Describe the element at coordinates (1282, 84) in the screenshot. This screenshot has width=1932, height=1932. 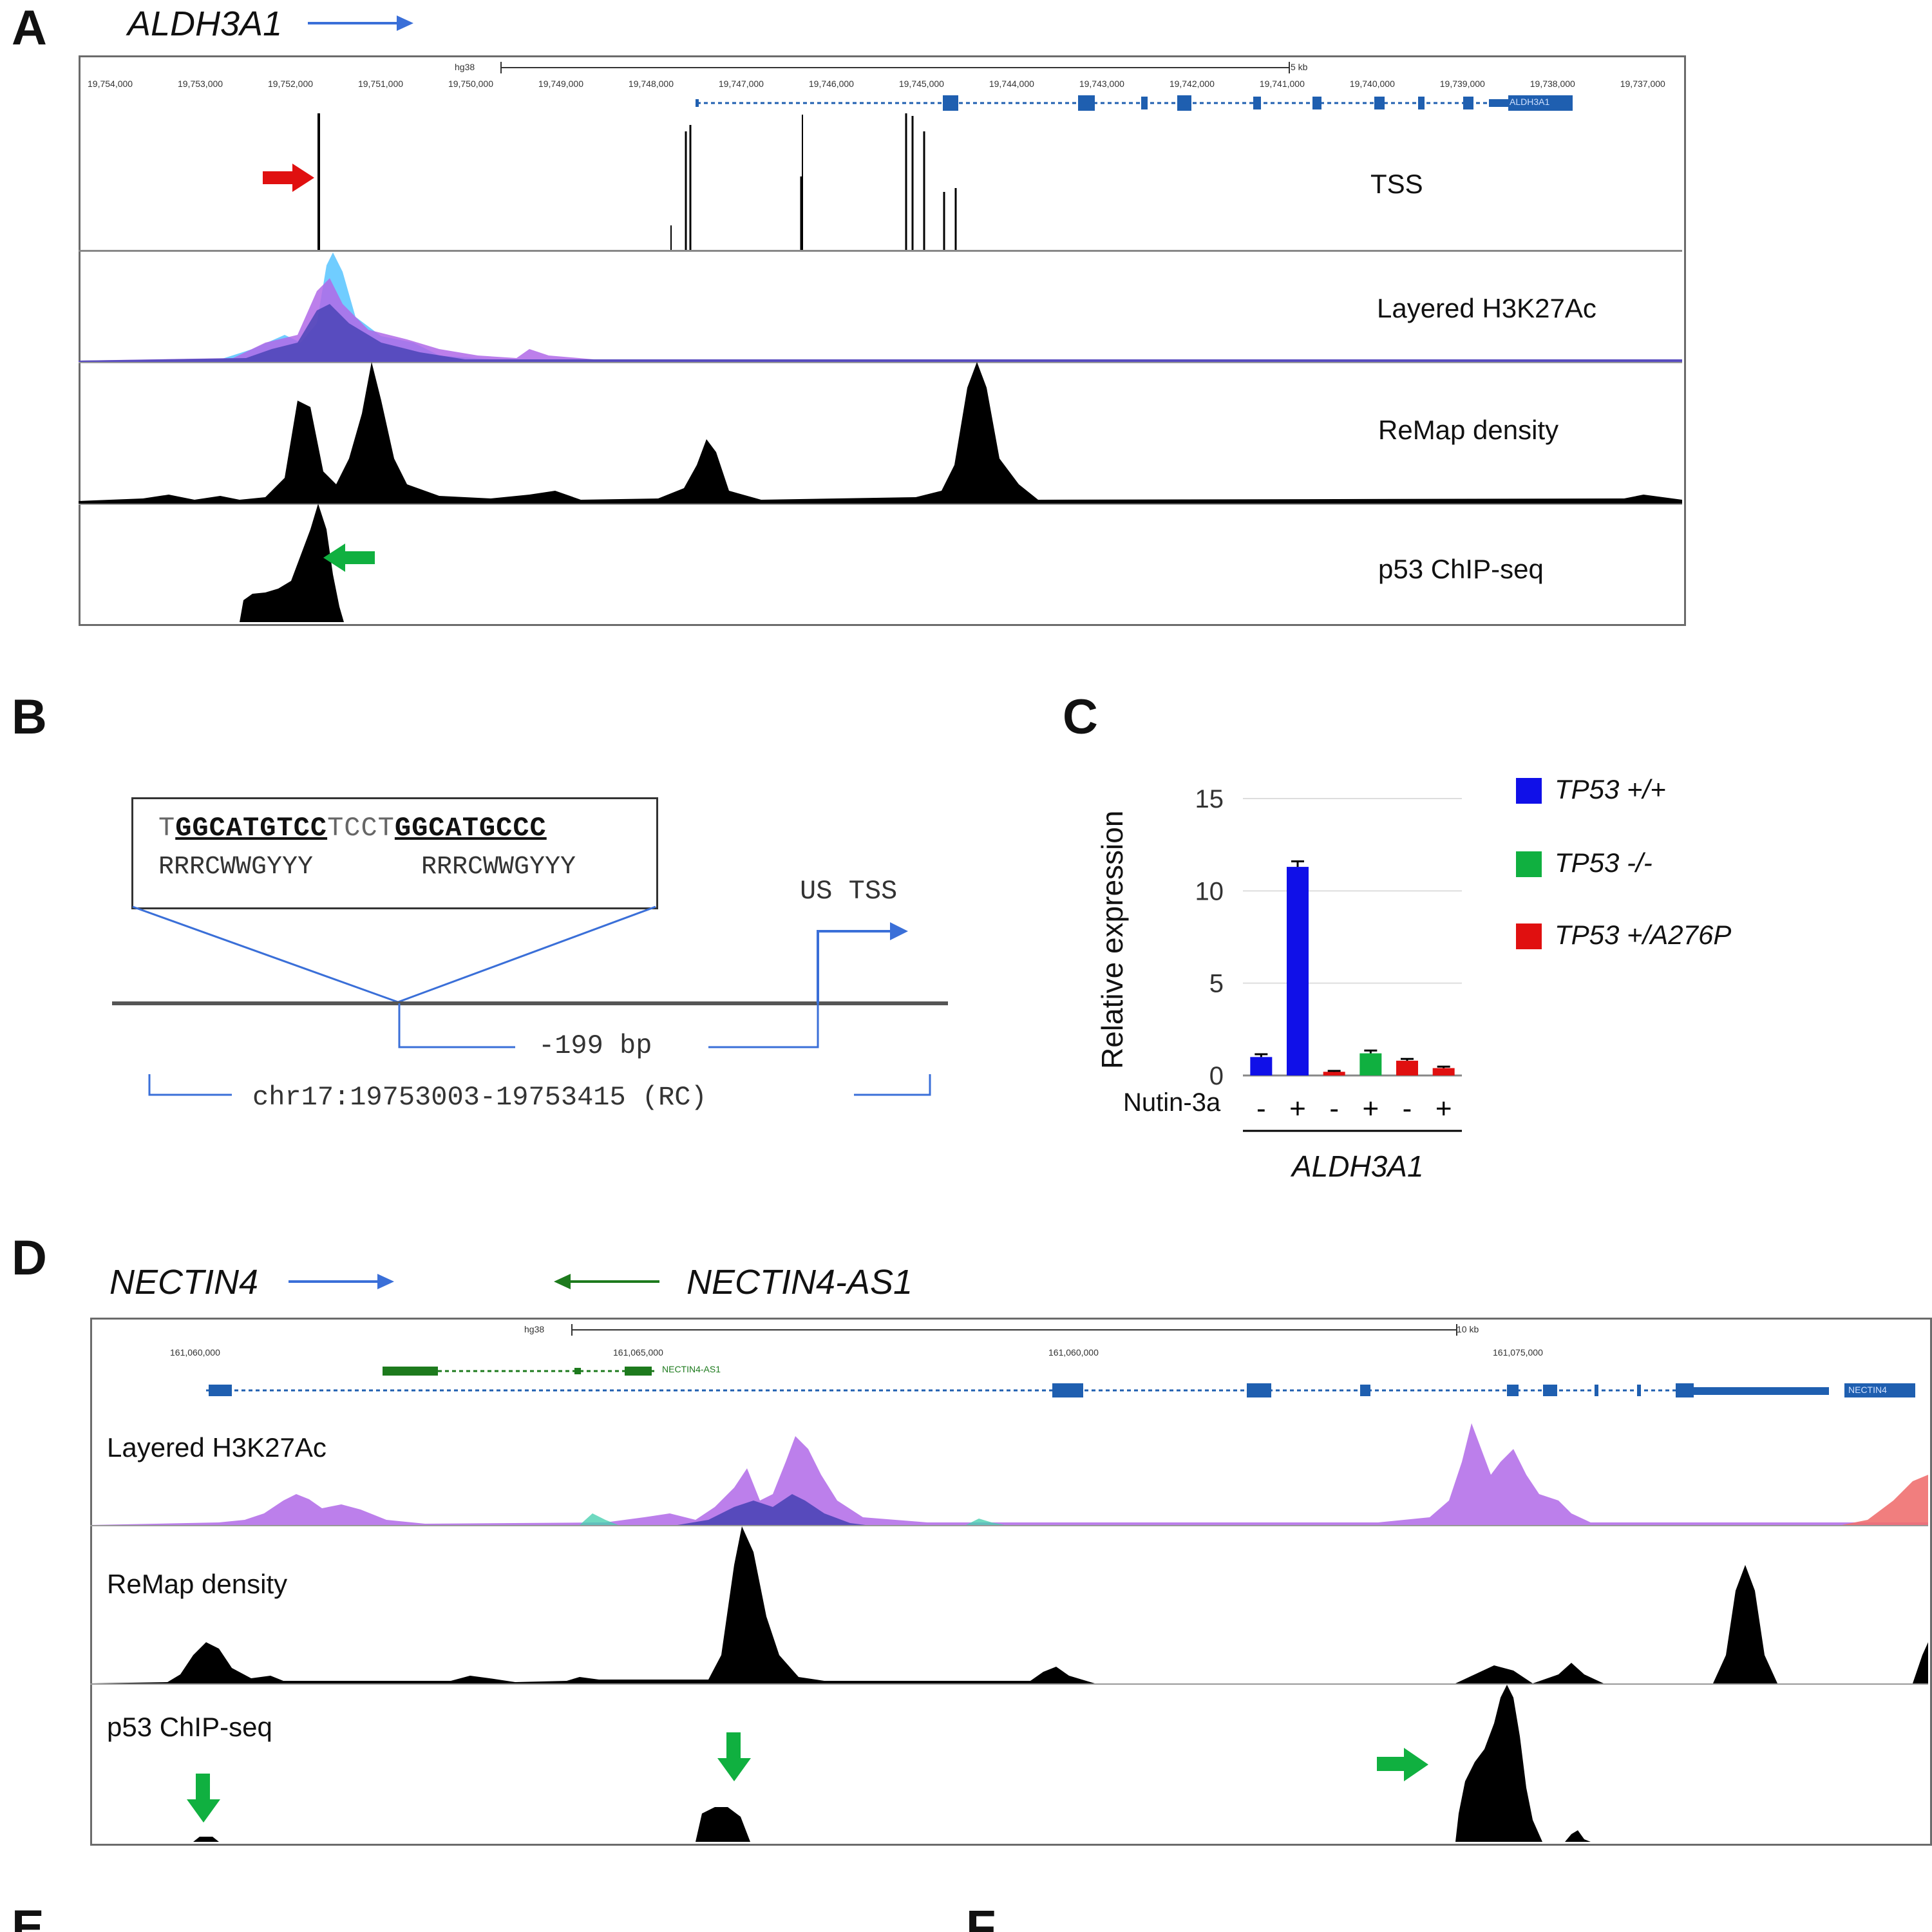
I see `coord-label: 19,741,000` at that location.